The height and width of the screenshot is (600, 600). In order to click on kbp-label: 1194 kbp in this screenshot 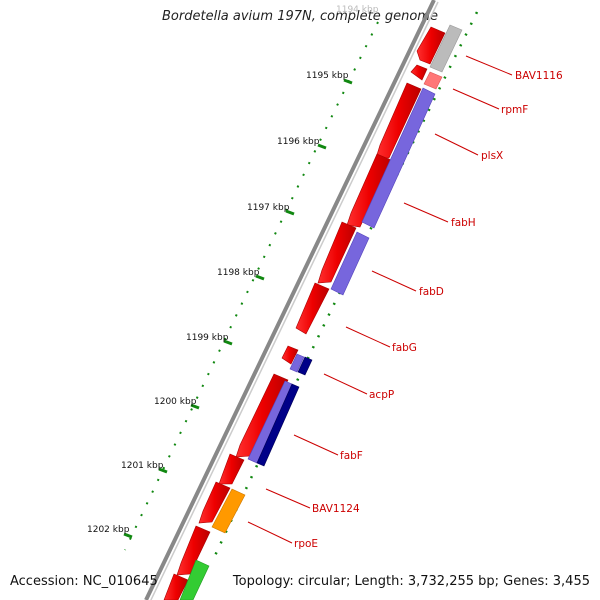, I will do `click(357, 10)`.